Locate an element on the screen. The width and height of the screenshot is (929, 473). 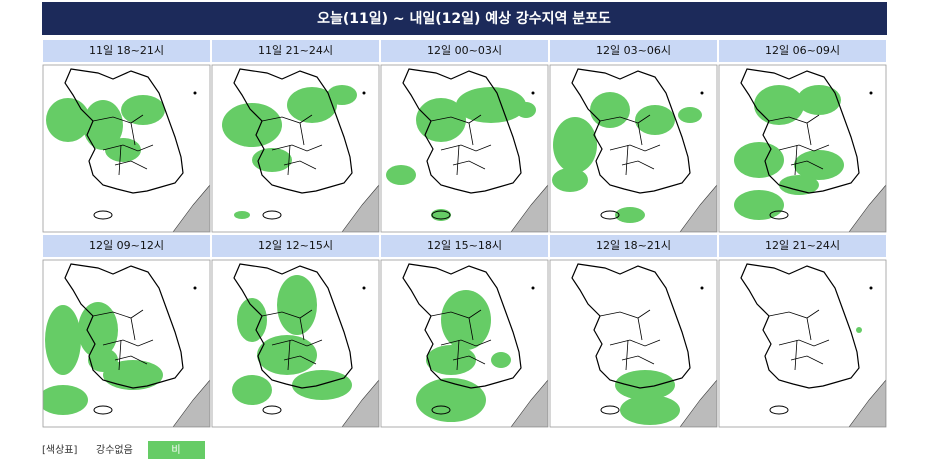
legend-item: 강수없음 is located at coordinates (114, 449).